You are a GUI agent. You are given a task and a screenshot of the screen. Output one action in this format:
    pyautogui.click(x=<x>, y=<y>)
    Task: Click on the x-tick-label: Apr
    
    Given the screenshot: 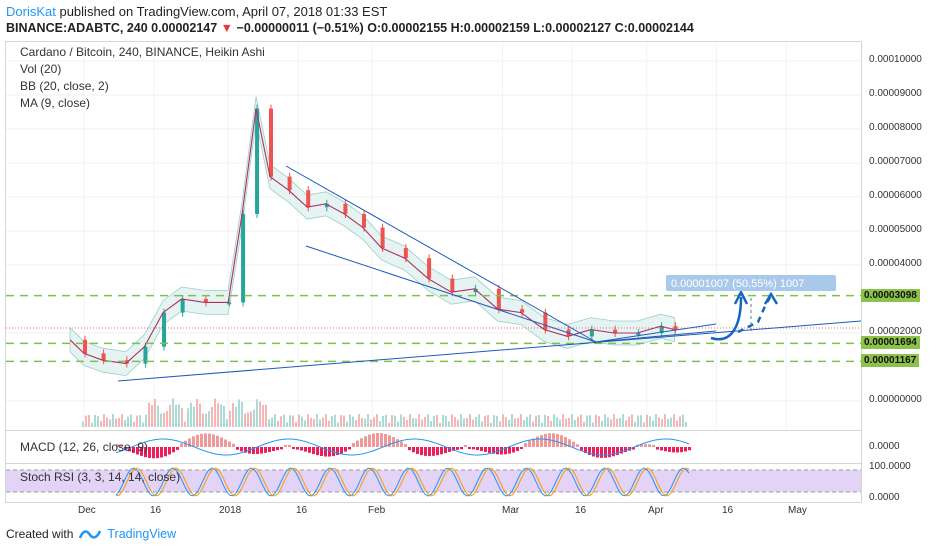 What is the action you would take?
    pyautogui.click(x=656, y=510)
    